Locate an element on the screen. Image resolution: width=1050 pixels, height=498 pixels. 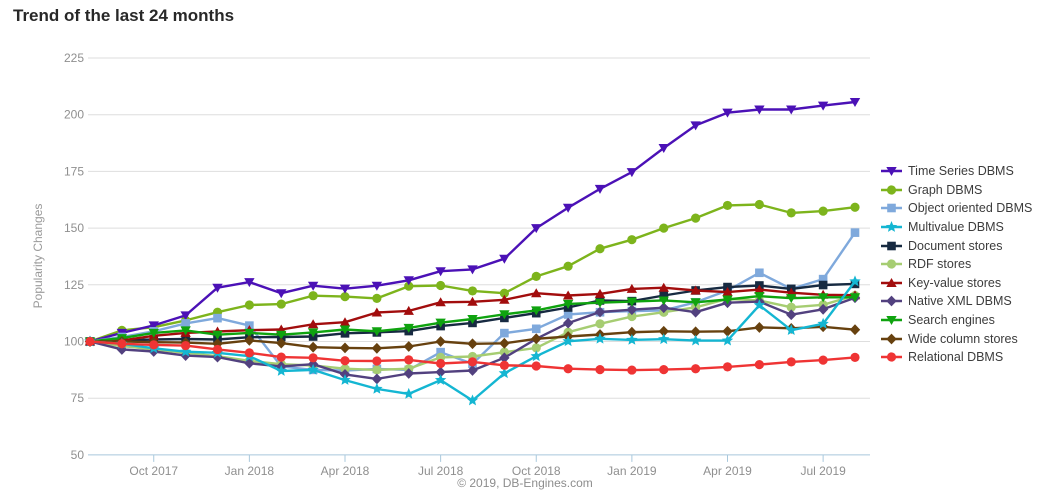
legend-marker-icon is located at coordinates (891, 282).